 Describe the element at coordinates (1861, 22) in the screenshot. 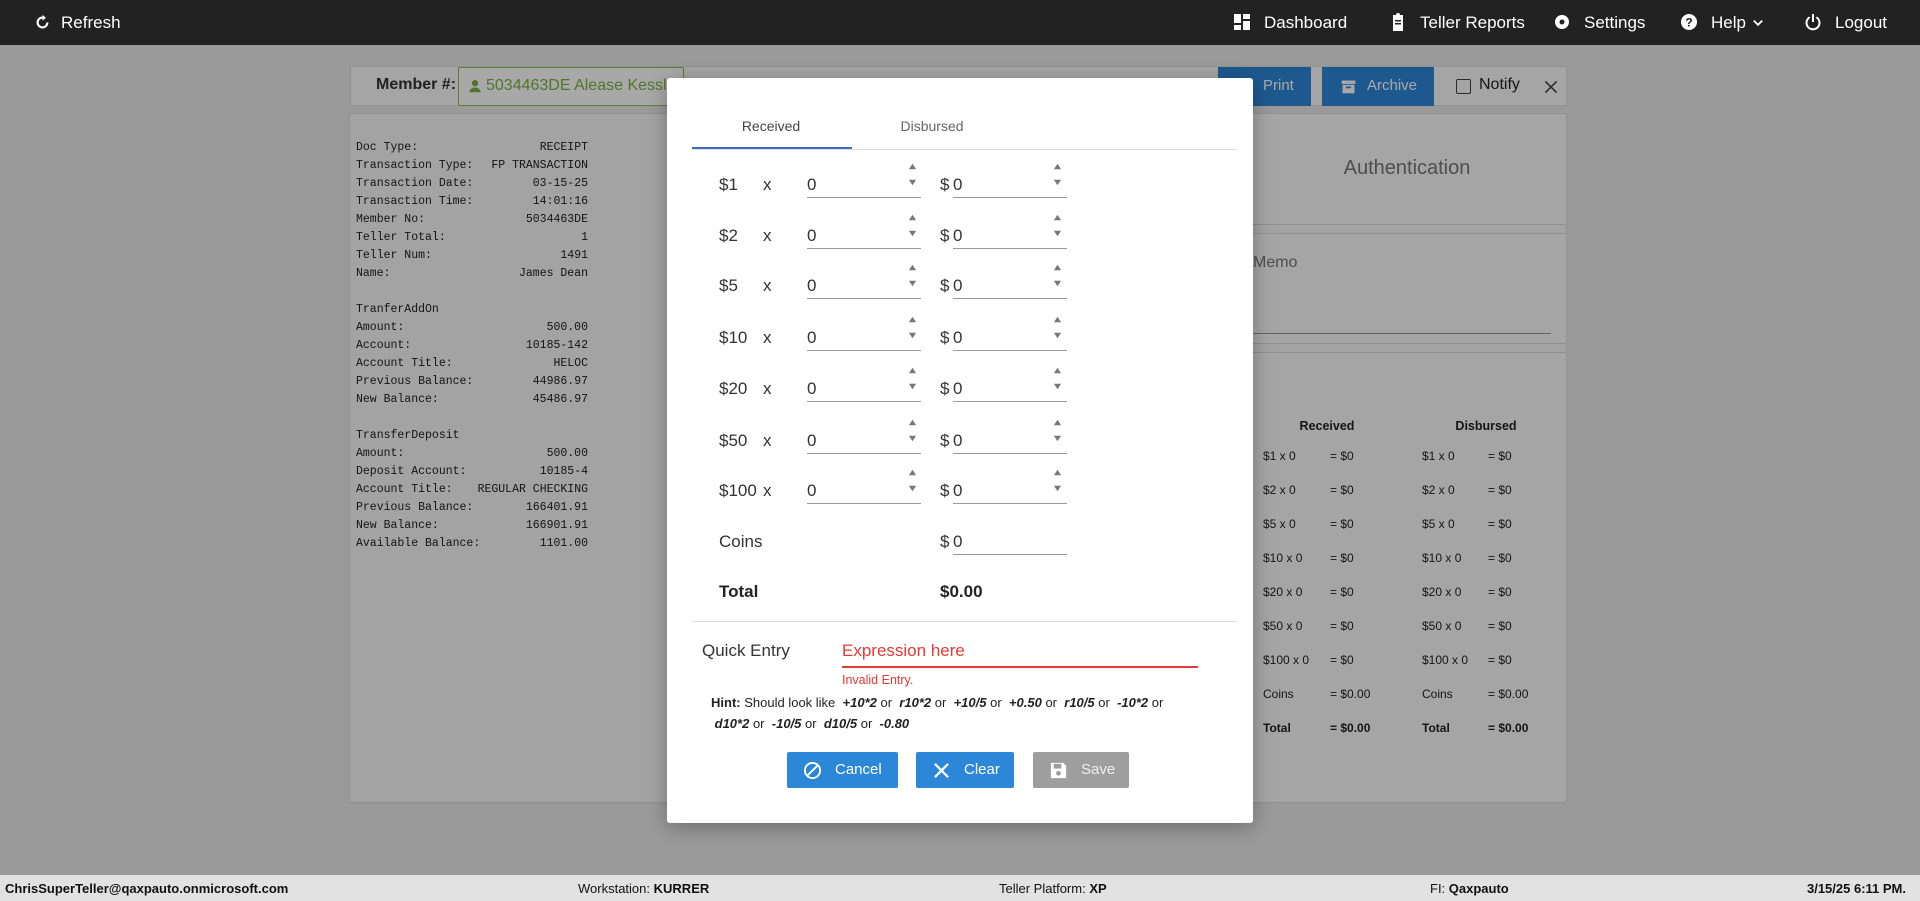

I see `nav-item: Logout` at that location.